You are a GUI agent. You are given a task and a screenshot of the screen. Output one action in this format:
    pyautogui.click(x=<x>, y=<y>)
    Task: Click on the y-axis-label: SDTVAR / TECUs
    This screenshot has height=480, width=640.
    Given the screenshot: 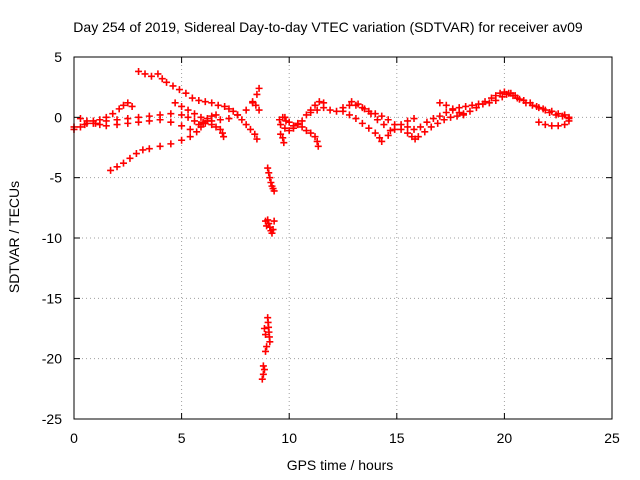 What is the action you would take?
    pyautogui.click(x=14, y=237)
    